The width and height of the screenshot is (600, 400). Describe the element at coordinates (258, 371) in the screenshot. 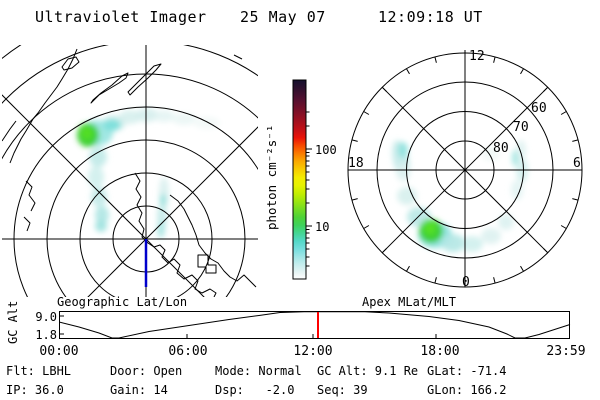

I see `status-mode: Mode: Normal` at that location.